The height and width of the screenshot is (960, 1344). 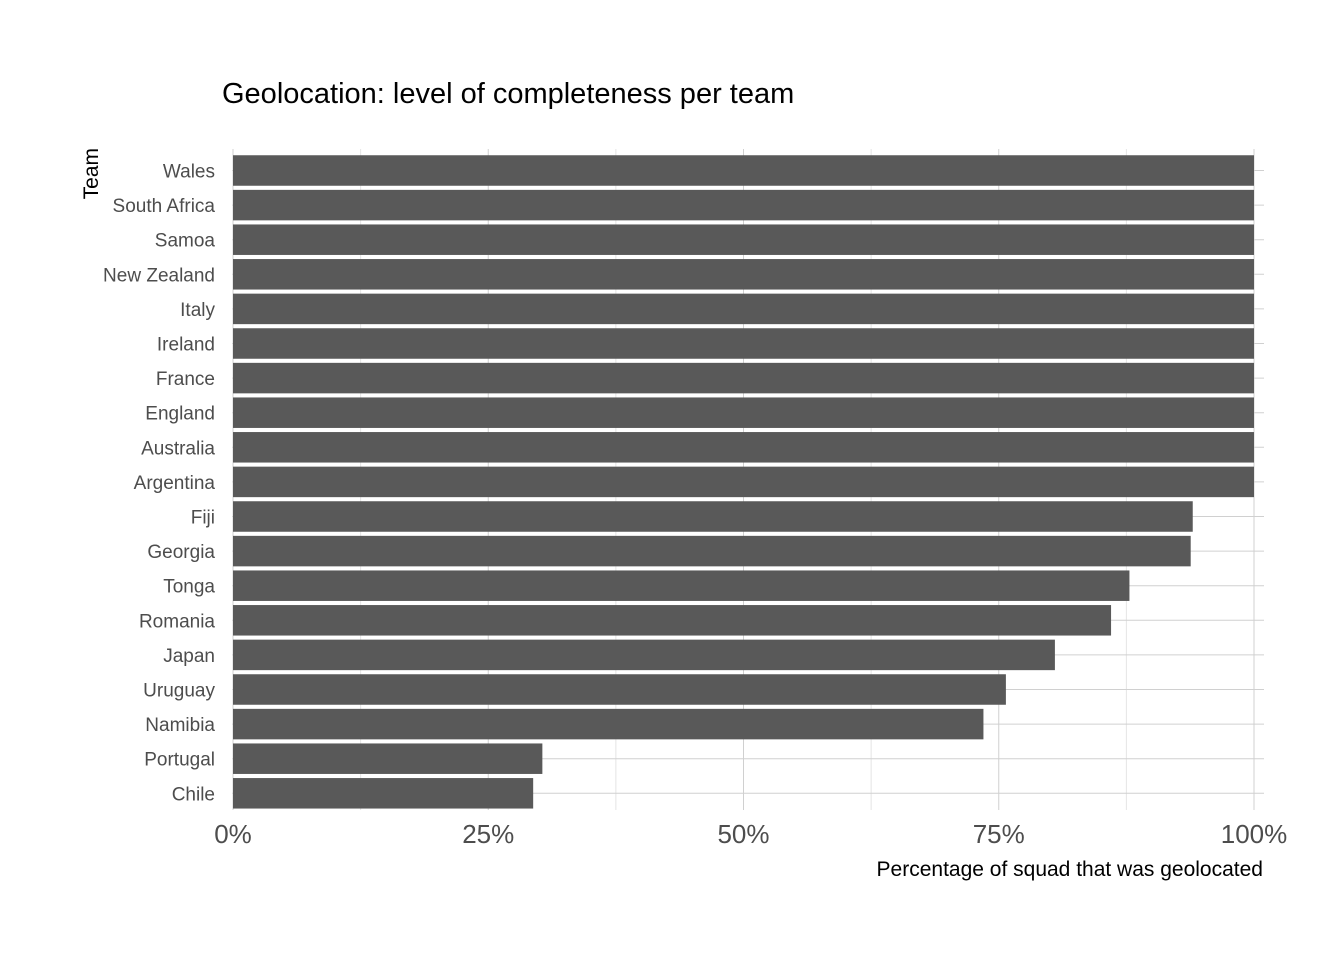 What do you see at coordinates (743, 834) in the screenshot?
I see `x-tick-label: 50%` at bounding box center [743, 834].